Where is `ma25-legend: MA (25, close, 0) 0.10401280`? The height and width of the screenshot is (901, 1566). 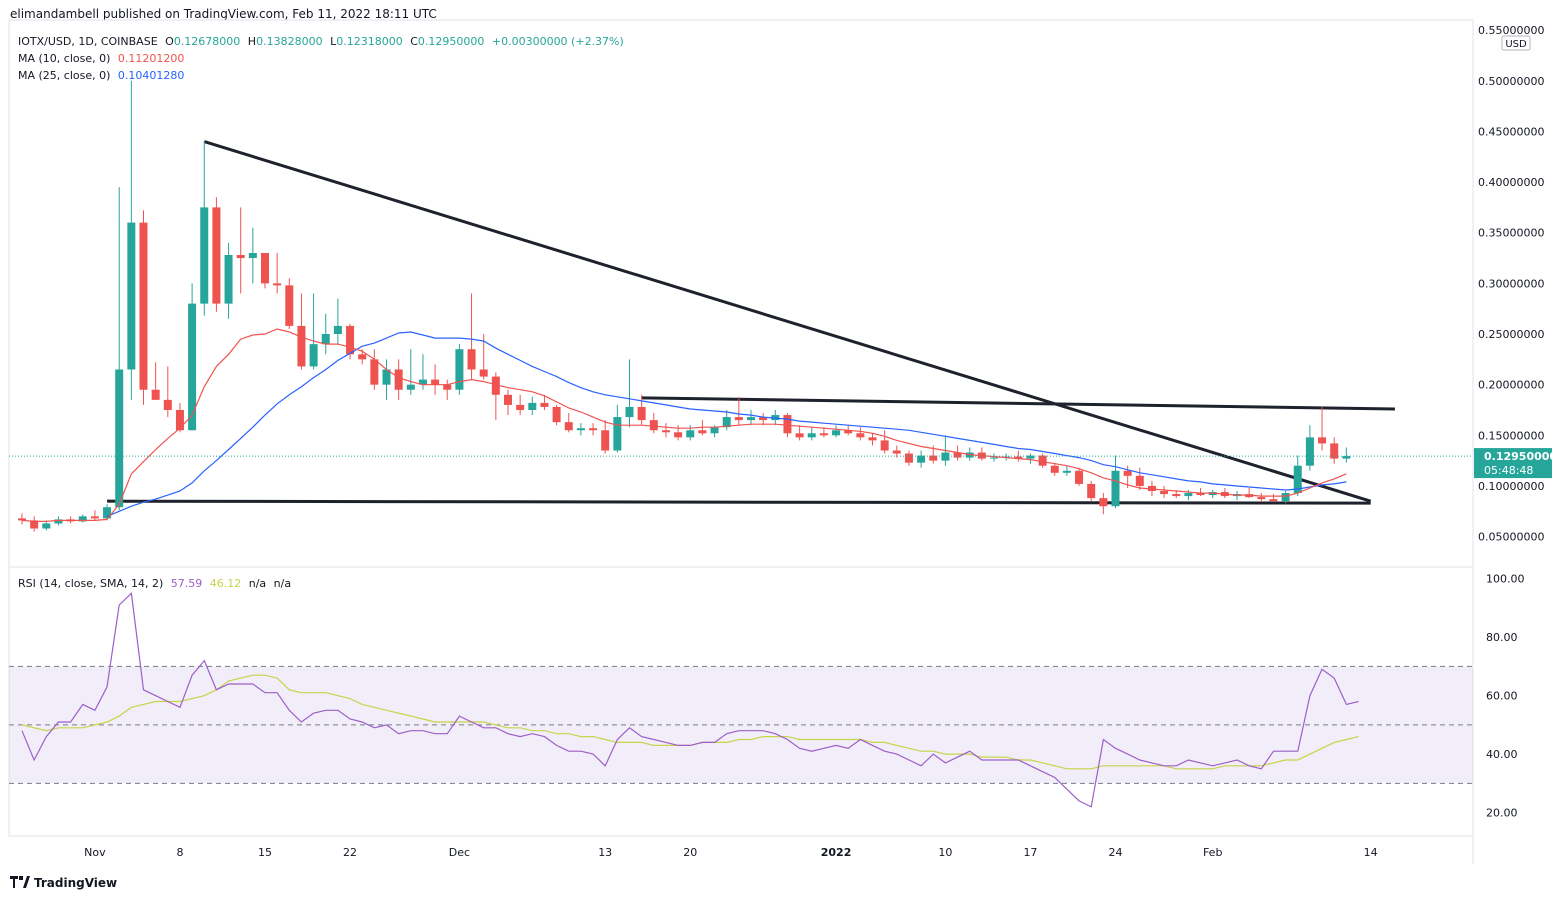
ma25-legend: MA (25, close, 0) 0.10401280 is located at coordinates (103, 75).